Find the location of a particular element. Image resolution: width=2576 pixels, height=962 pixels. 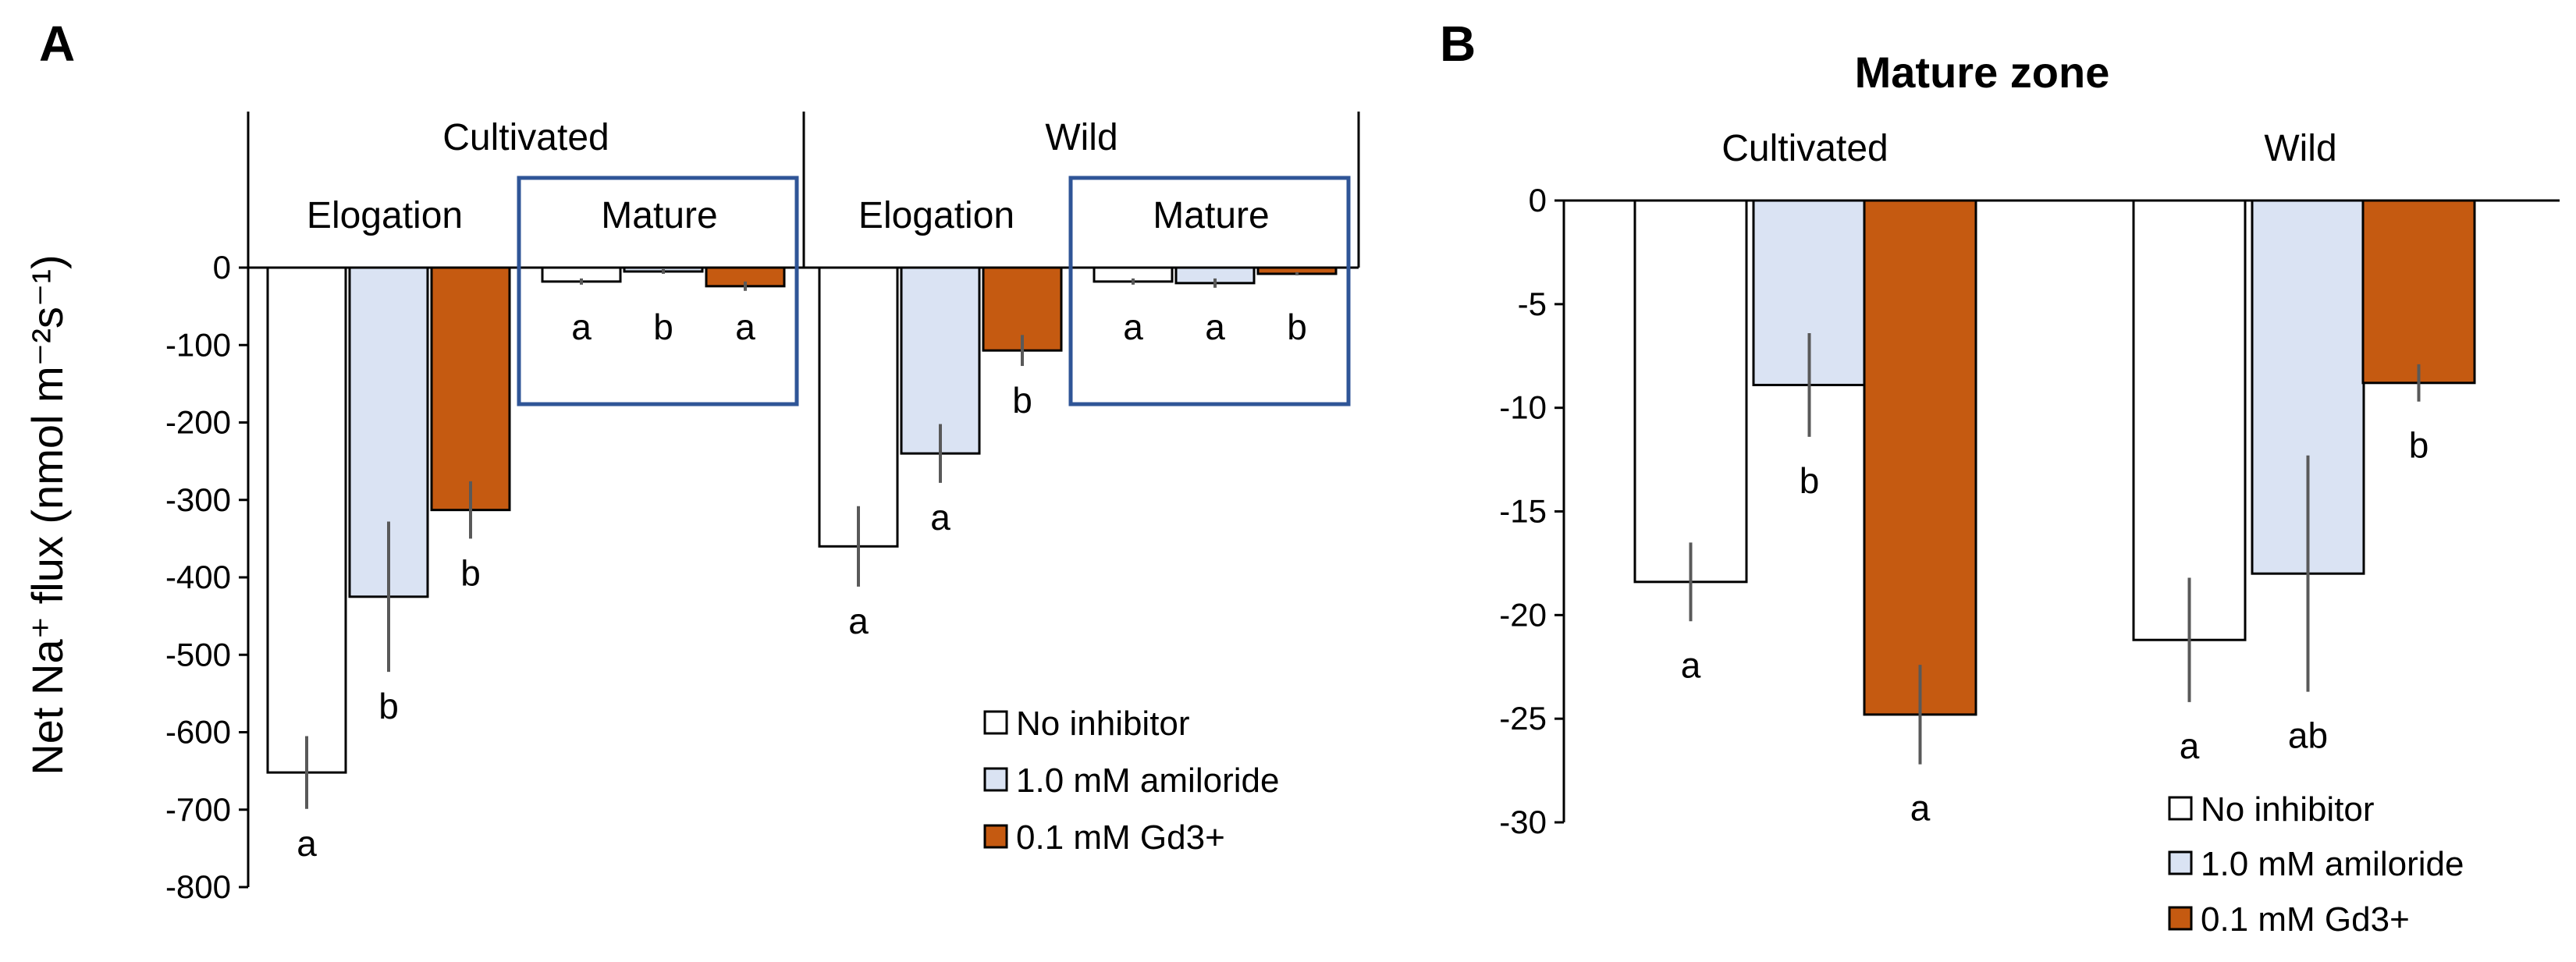

panel-a-y-tick-label: -200 is located at coordinates (198, 423).